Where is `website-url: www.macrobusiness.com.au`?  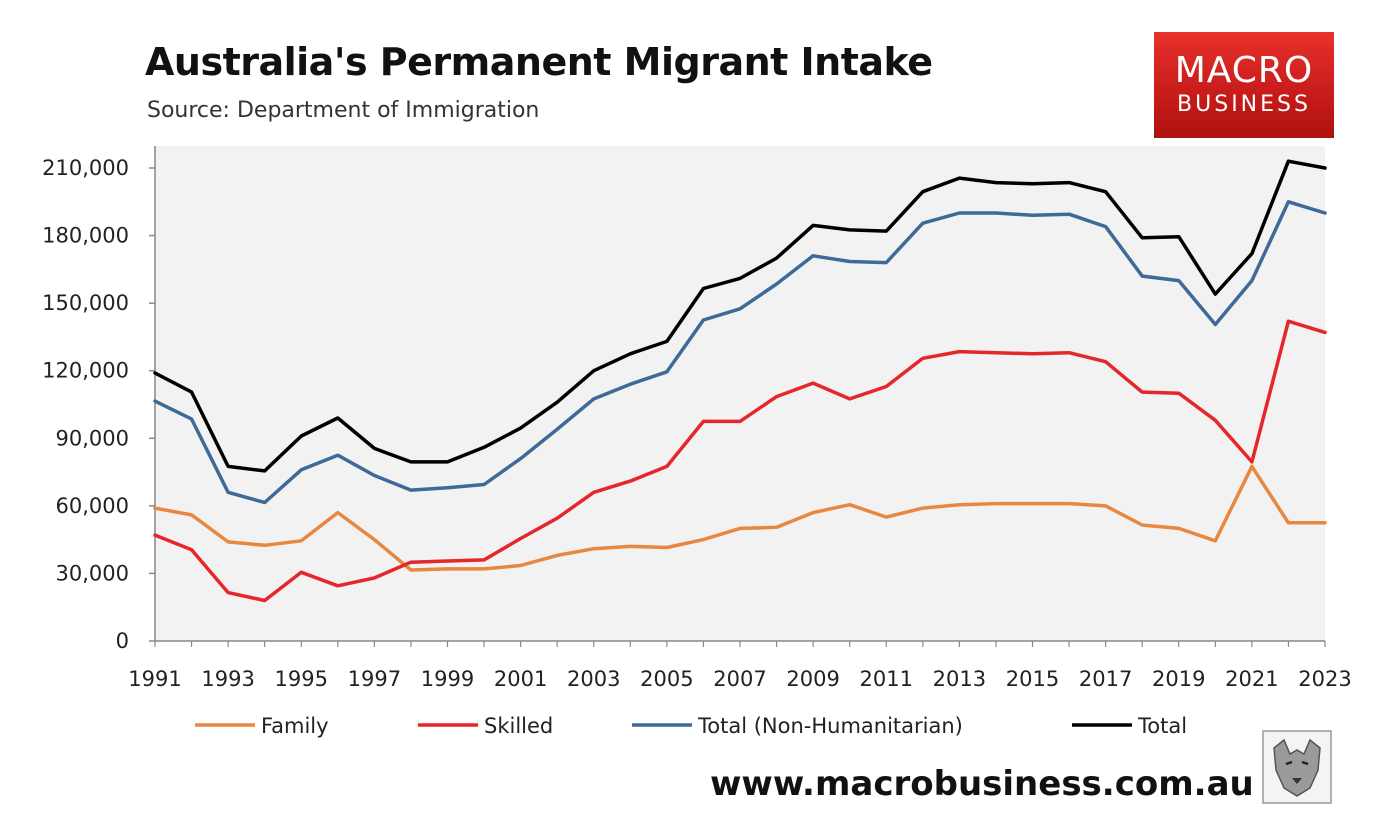
website-url: www.macrobusiness.com.au is located at coordinates (982, 784).